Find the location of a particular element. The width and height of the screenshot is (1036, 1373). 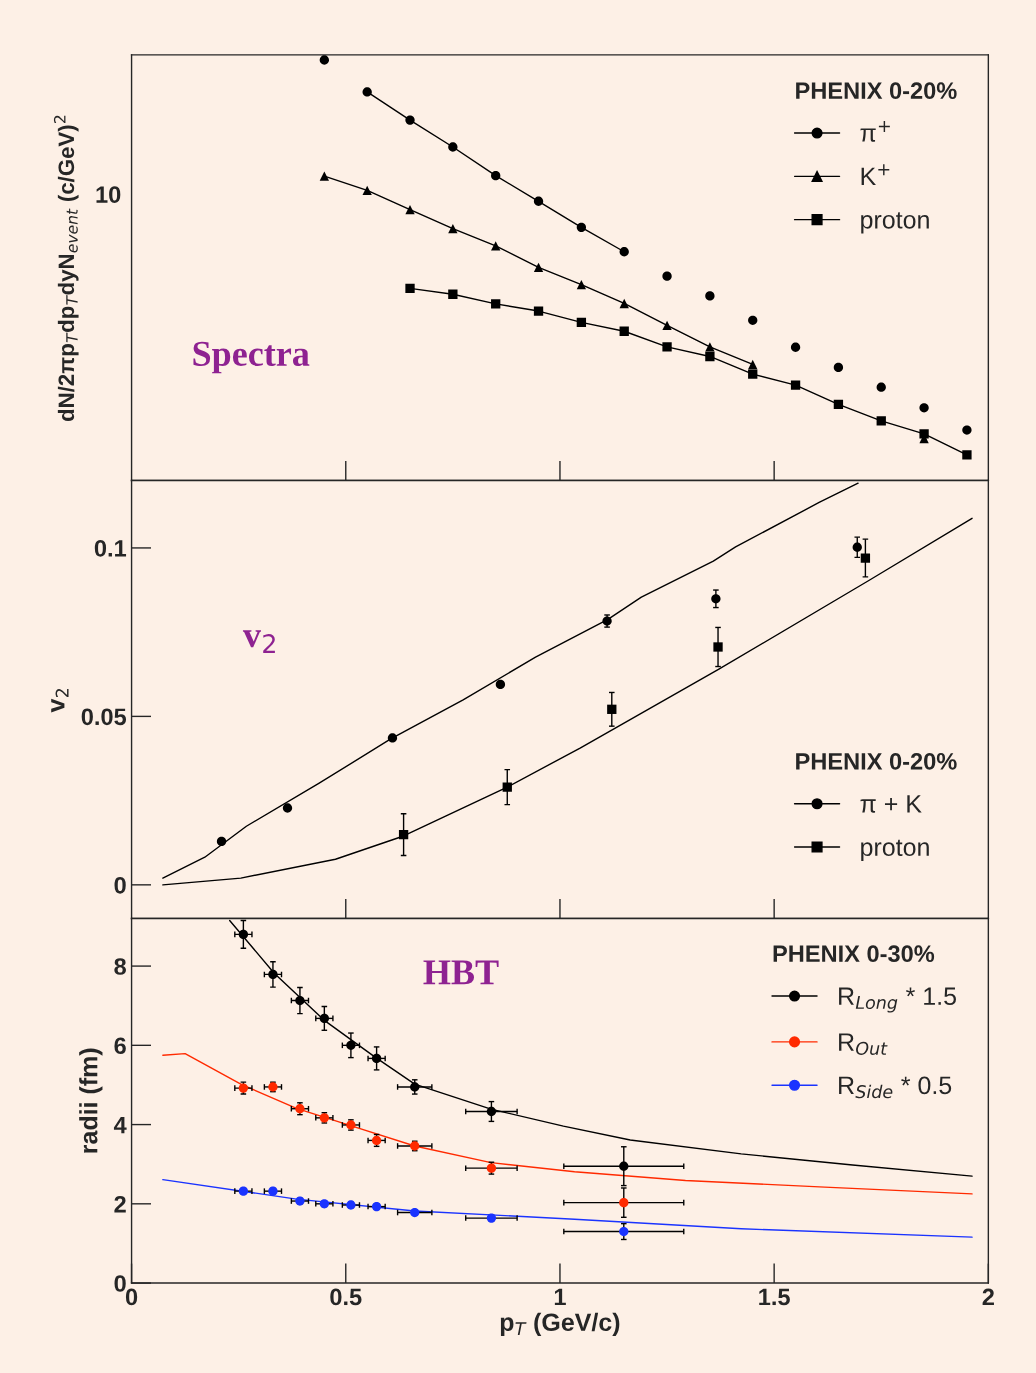

legend-label: R$_{Out}$ is located at coordinates (863, 1044).